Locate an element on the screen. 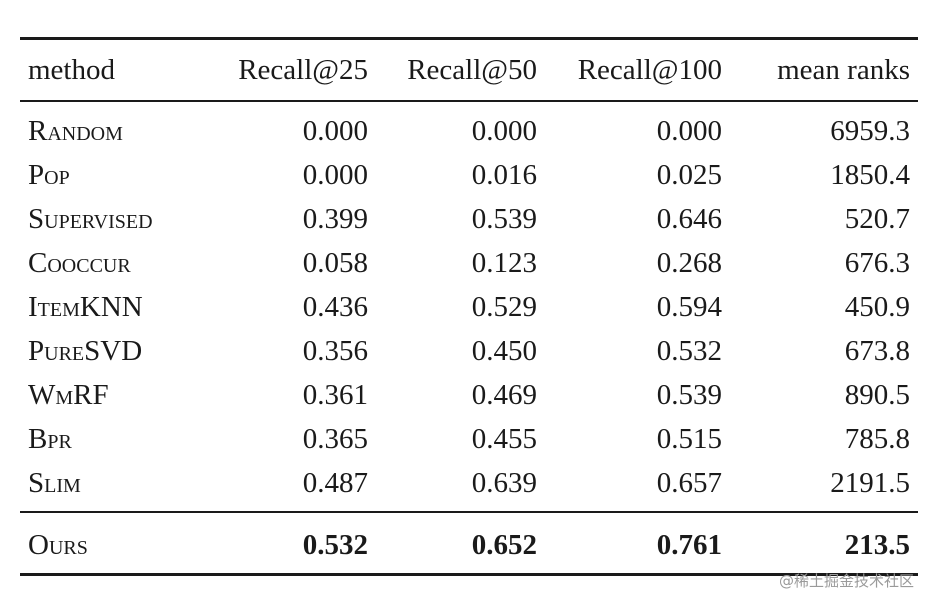 This screenshot has width=932, height=608. header-cell: Recall@100 is located at coordinates (649, 70).